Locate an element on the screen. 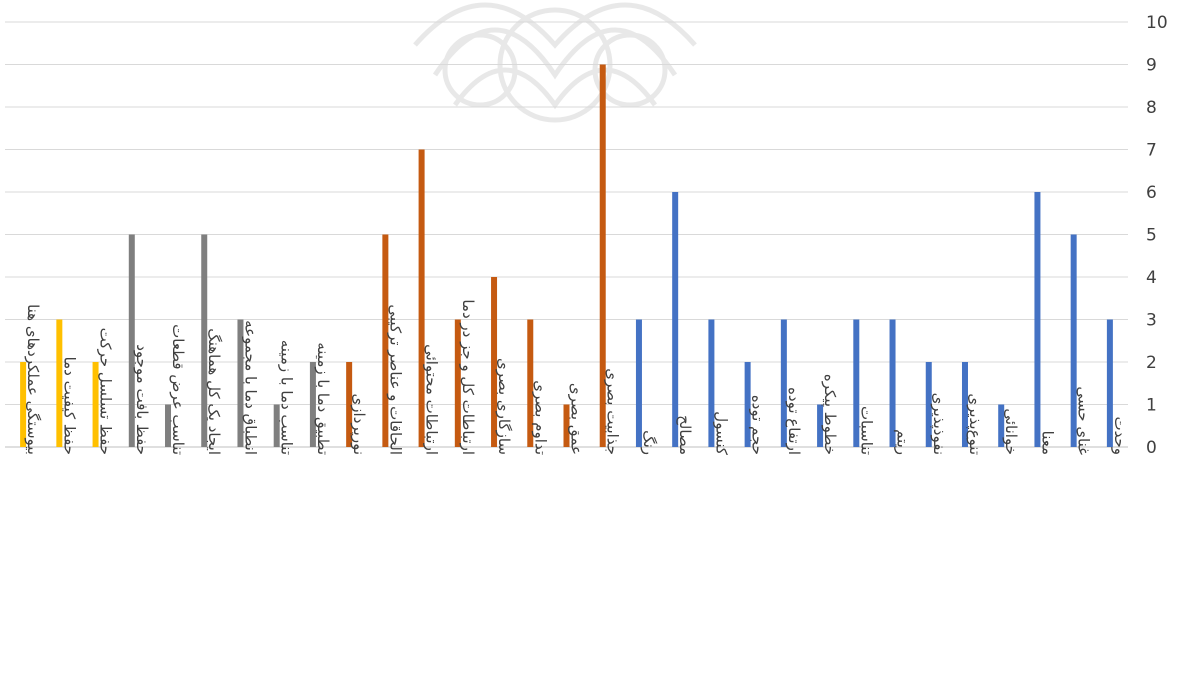 Image resolution: width=1191 pixels, height=689 pixels. x-category-label: تداوم بصری is located at coordinates (540, 417).